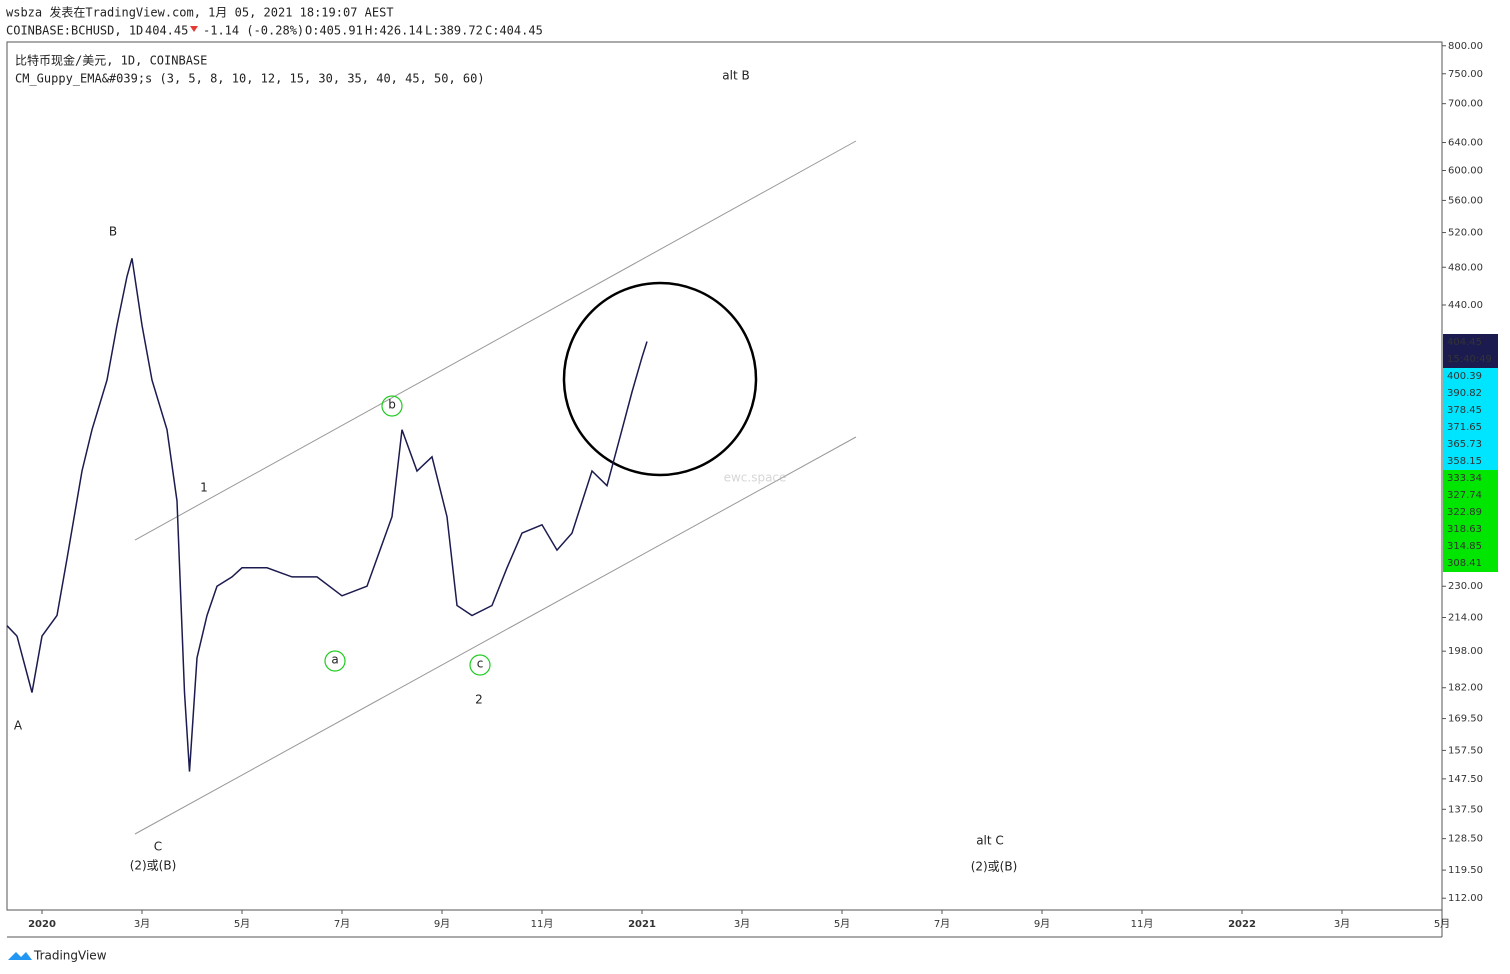 This screenshot has width=1510, height=974. What do you see at coordinates (1465, 74) in the screenshot?
I see `y-tick-label: 750.00` at bounding box center [1465, 74].